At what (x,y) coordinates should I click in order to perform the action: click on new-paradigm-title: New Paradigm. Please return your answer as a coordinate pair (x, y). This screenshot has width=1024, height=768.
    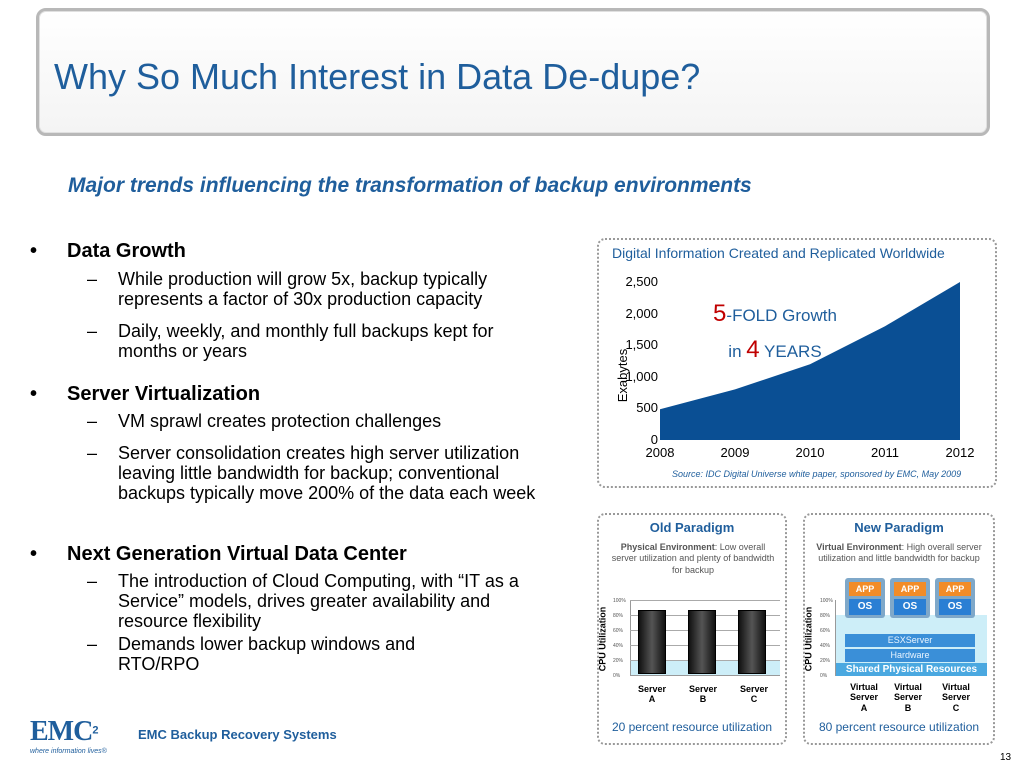
    Looking at the image, I should click on (899, 527).